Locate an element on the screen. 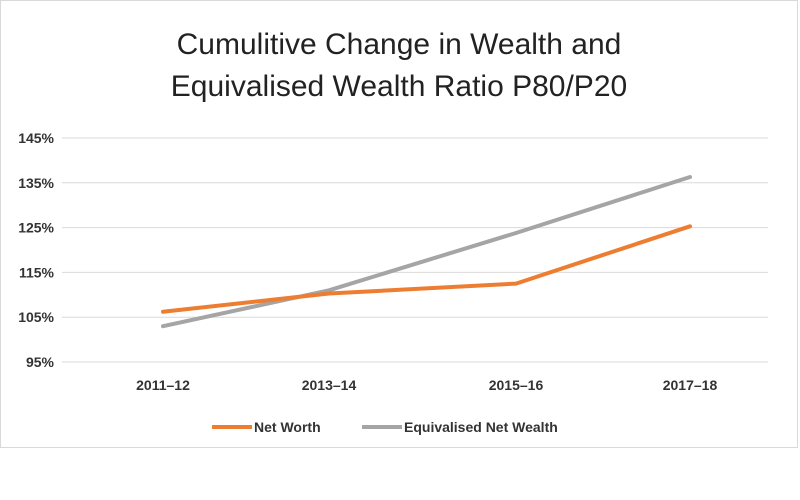  y-tick-label: 125% is located at coordinates (36, 228).